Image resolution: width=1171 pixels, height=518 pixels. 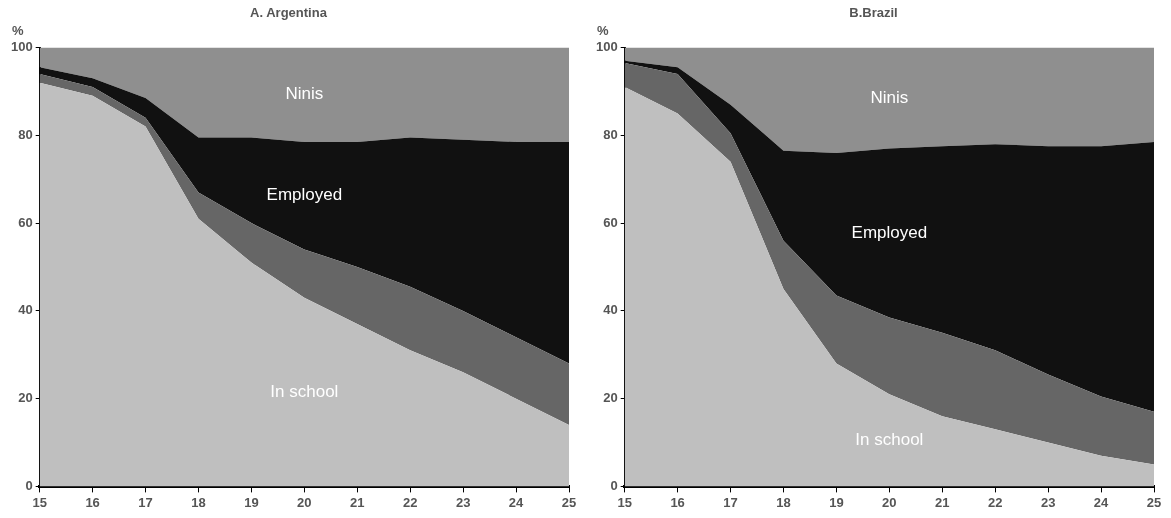 What do you see at coordinates (289, 13) in the screenshot?
I see `chart-title: A. Argentina` at bounding box center [289, 13].